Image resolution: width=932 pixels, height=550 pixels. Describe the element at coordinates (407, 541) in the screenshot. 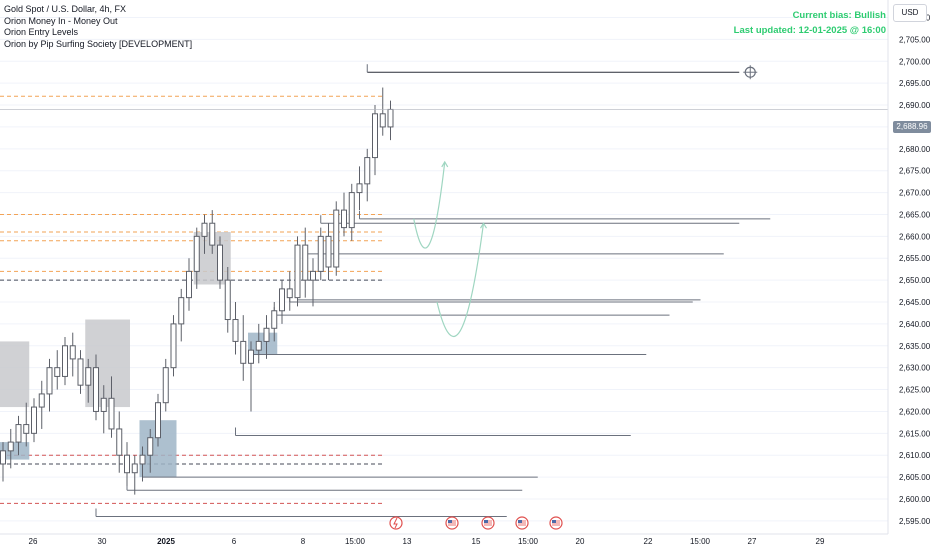

I see `x-tick-label: 13` at that location.